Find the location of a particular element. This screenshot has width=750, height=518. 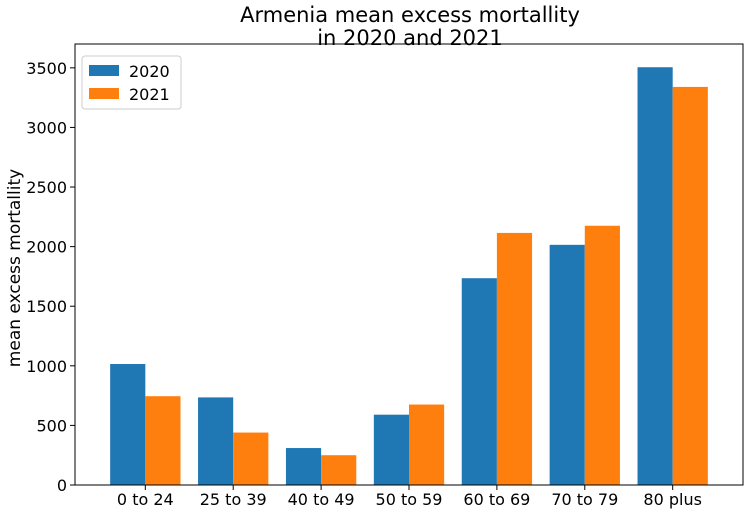

y-tick-label: 2500 is located at coordinates (46, 187).